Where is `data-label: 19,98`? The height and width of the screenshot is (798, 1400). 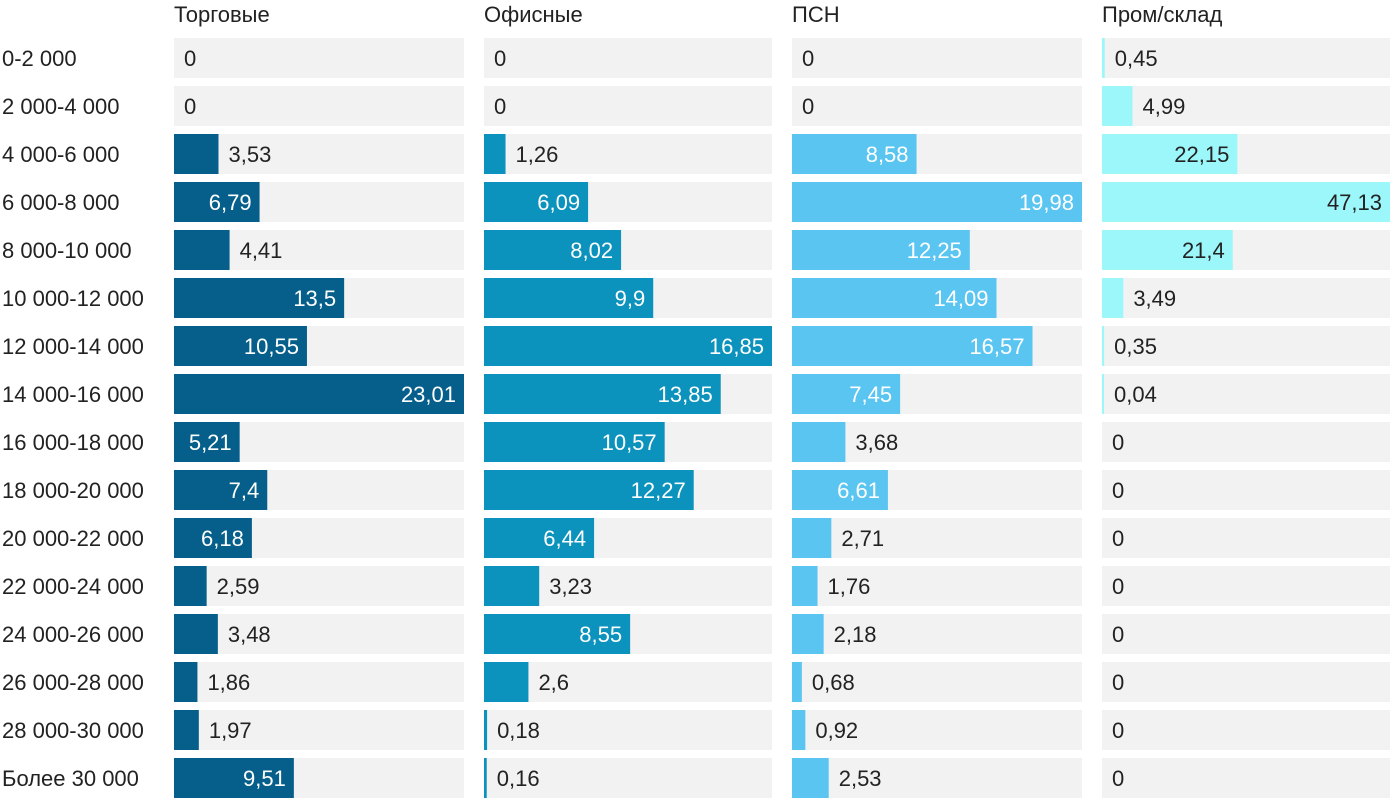 data-label: 19,98 is located at coordinates (1046, 202).